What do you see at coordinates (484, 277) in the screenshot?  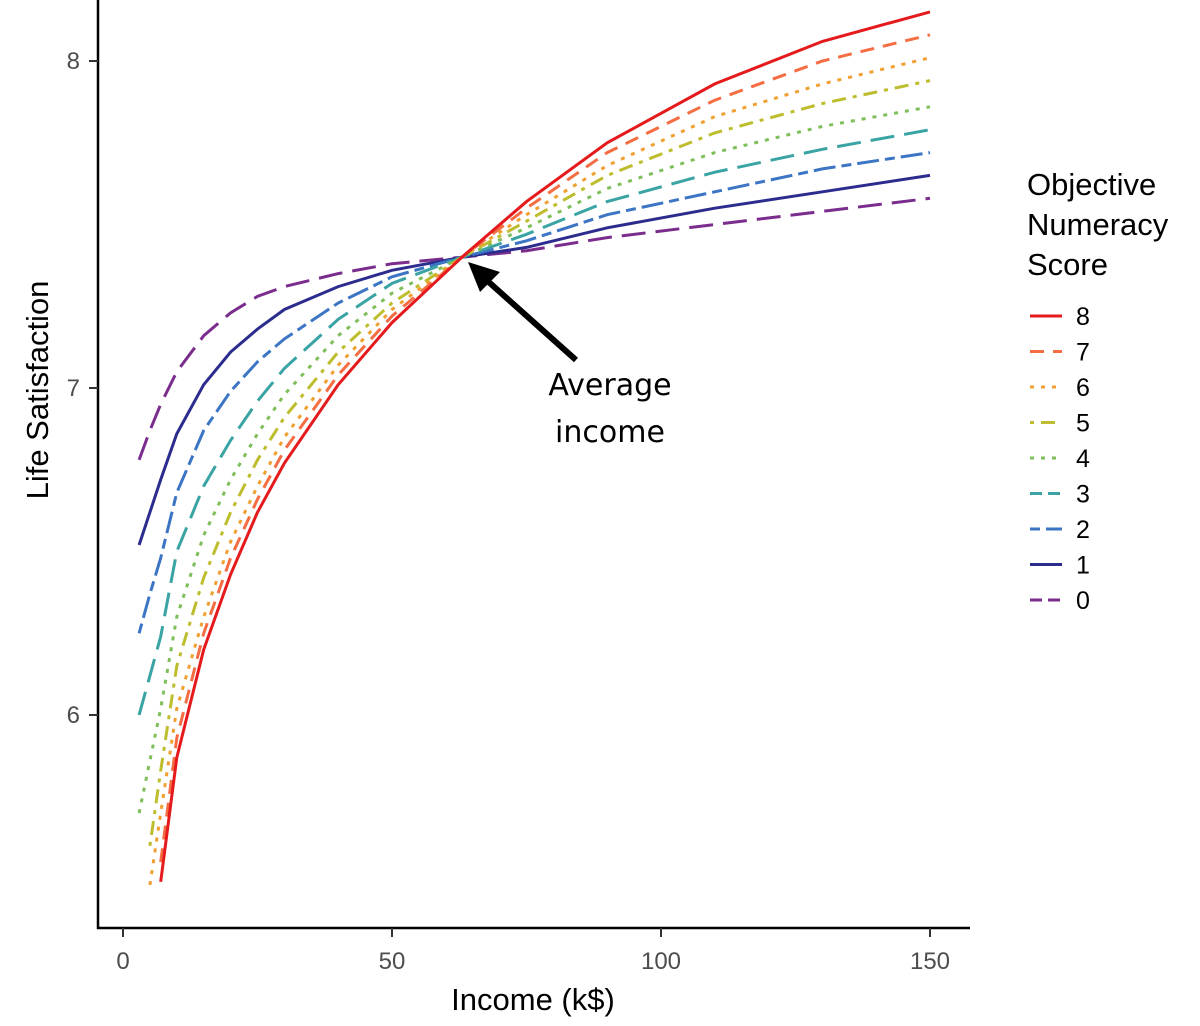 I see `annotation-arrow-head` at bounding box center [484, 277].